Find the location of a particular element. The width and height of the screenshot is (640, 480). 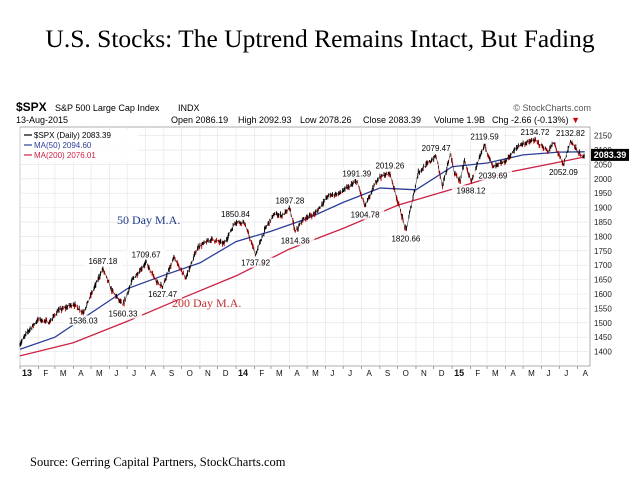

price-annotation: 2019.26 is located at coordinates (389, 165).